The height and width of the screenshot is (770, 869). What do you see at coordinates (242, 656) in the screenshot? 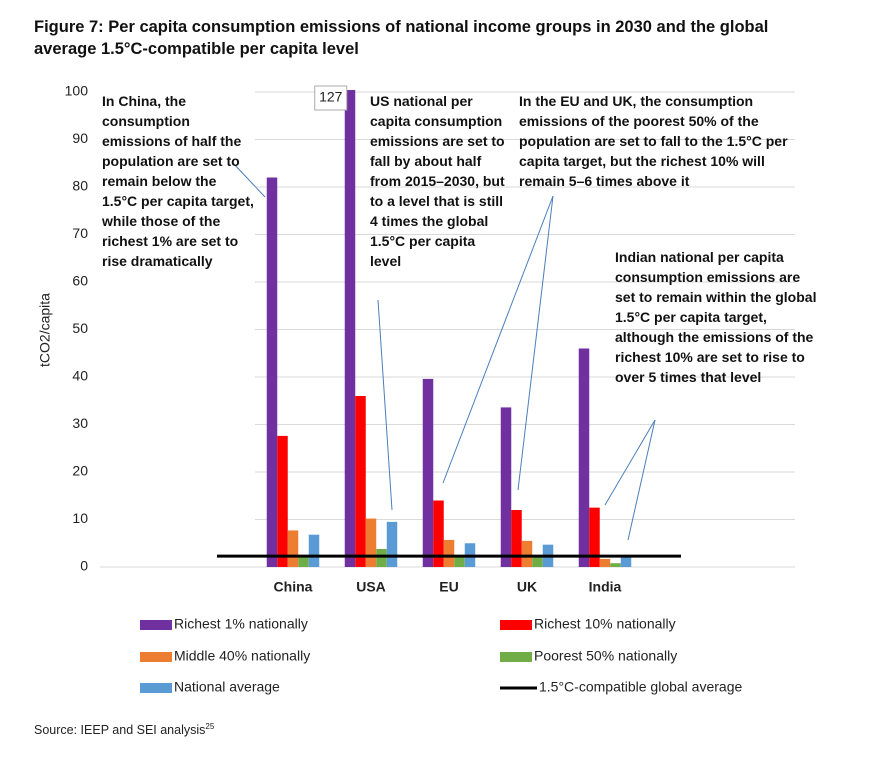
I see `legend-label: Middle 40% nationally` at bounding box center [242, 656].